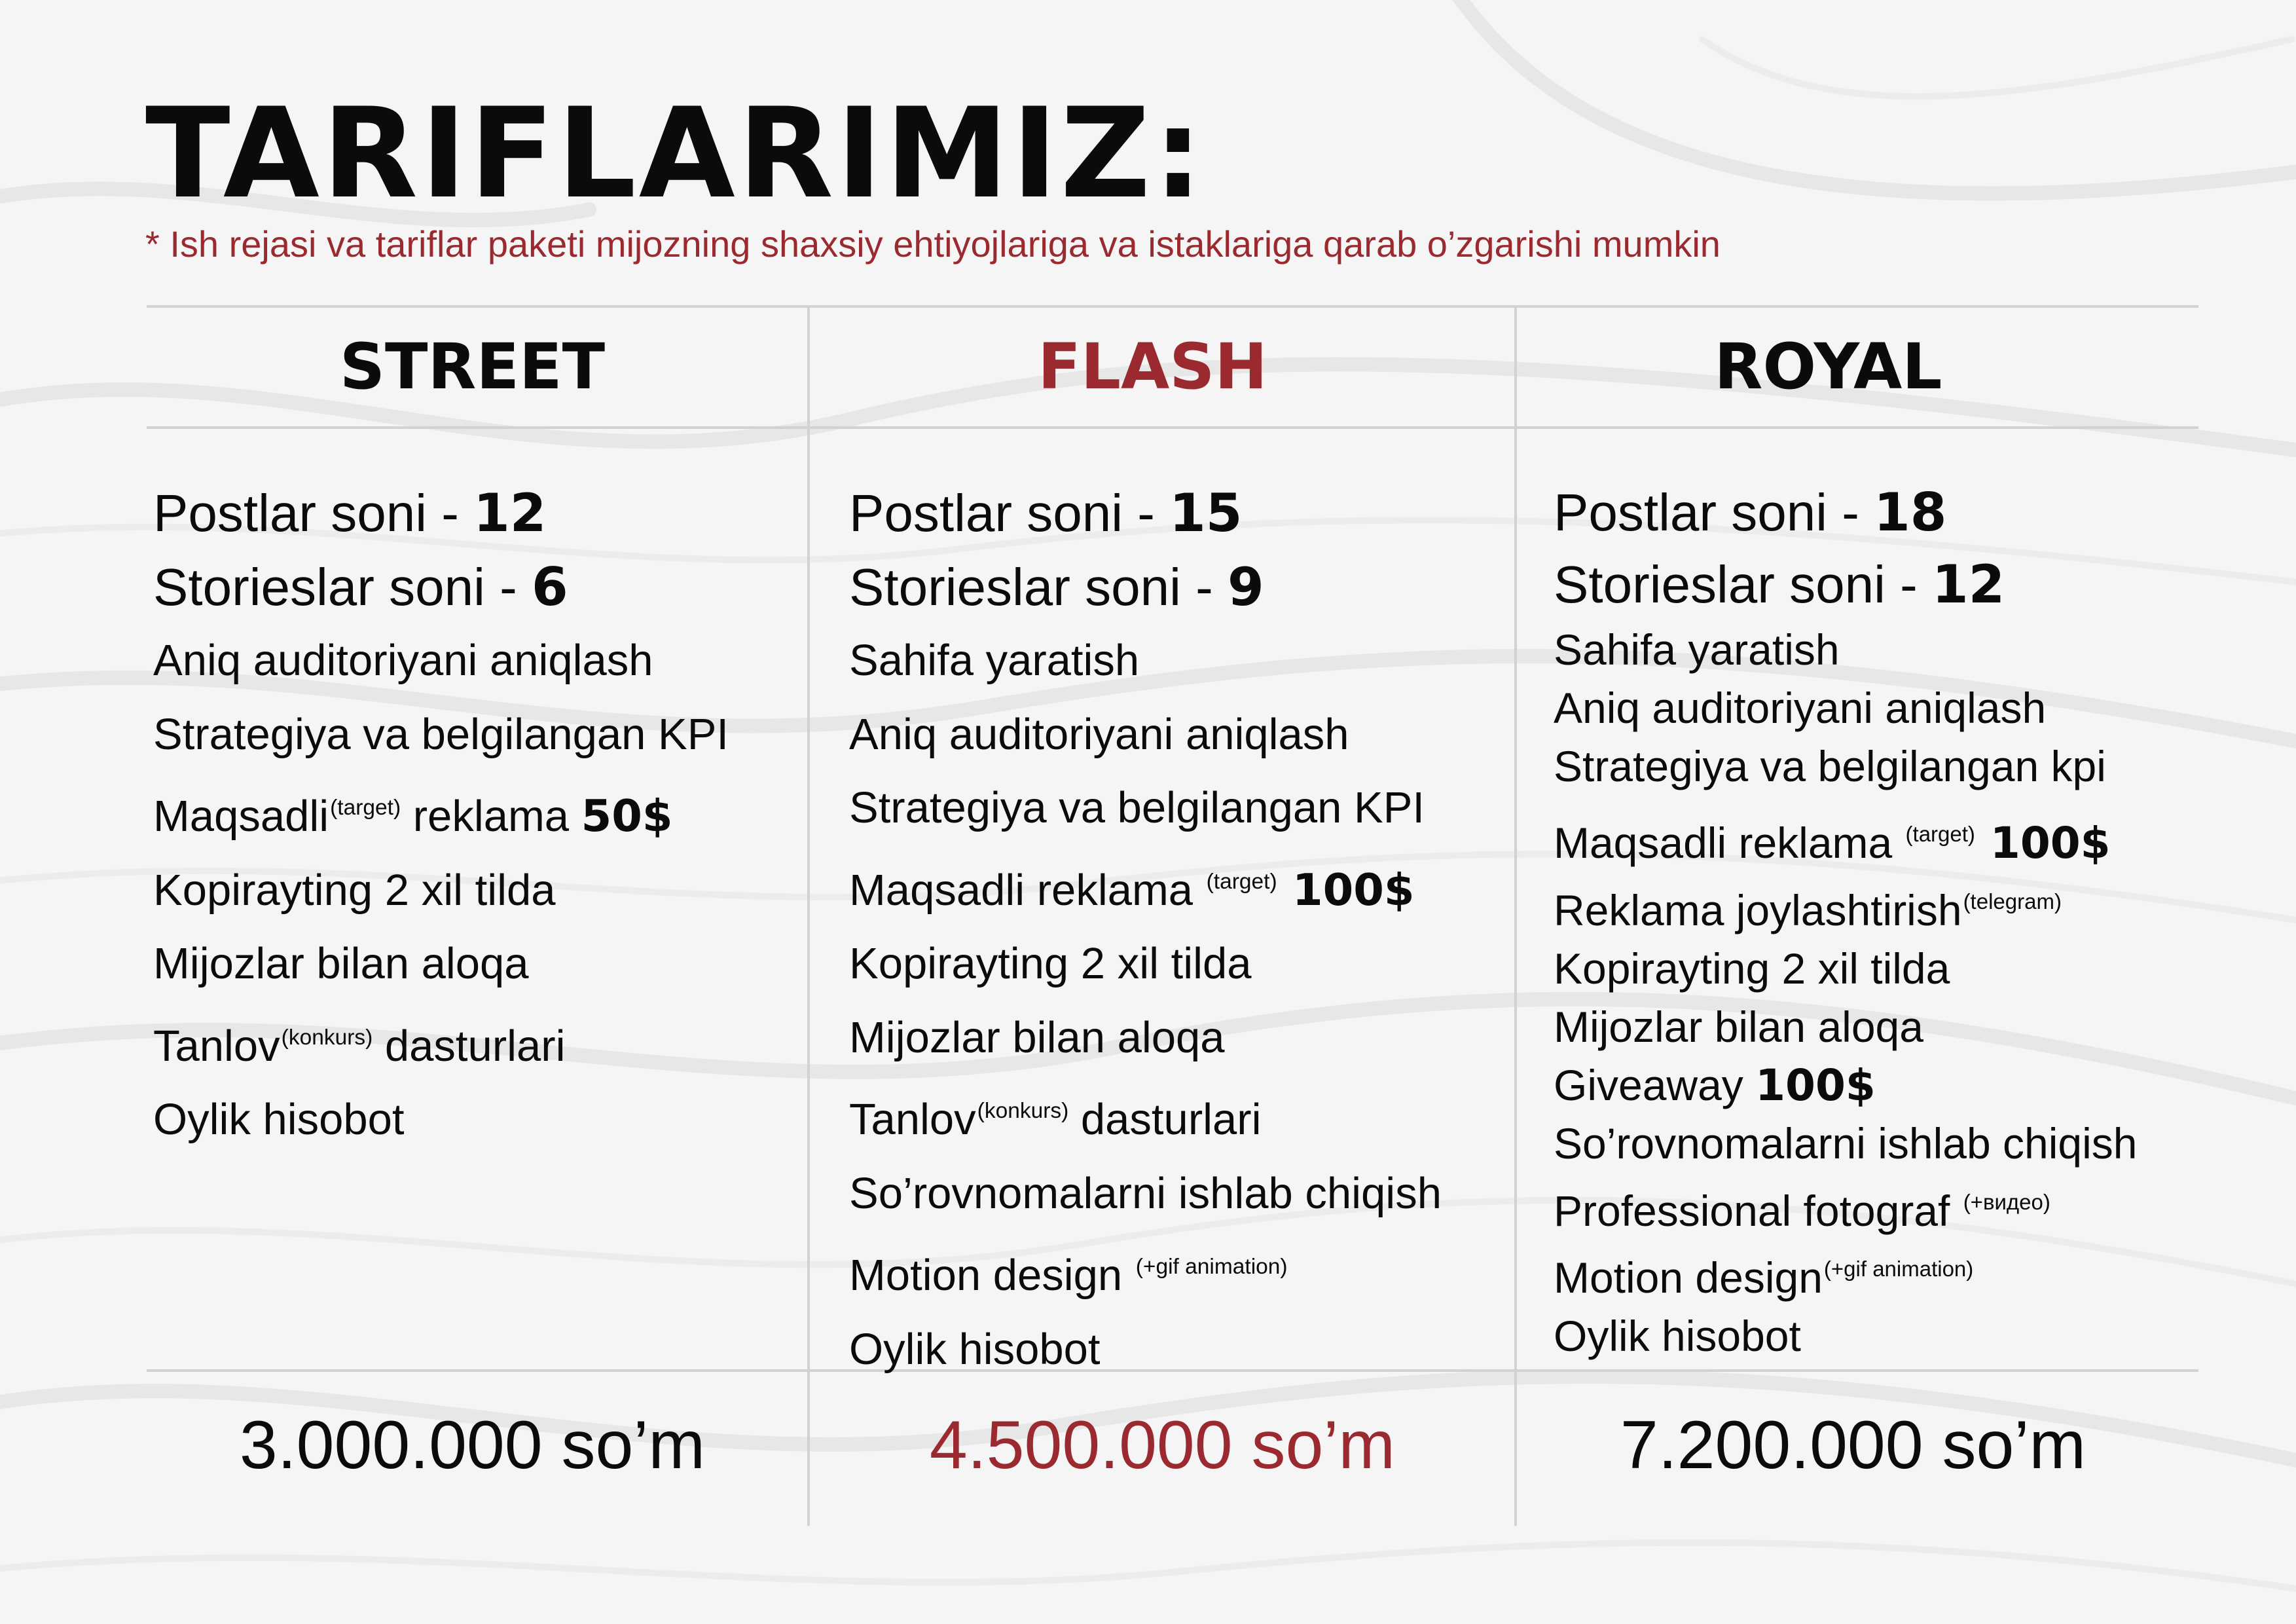  Describe the element at coordinates (675, 153) in the screenshot. I see `page-title: TARIFLARIMIZ:` at that location.